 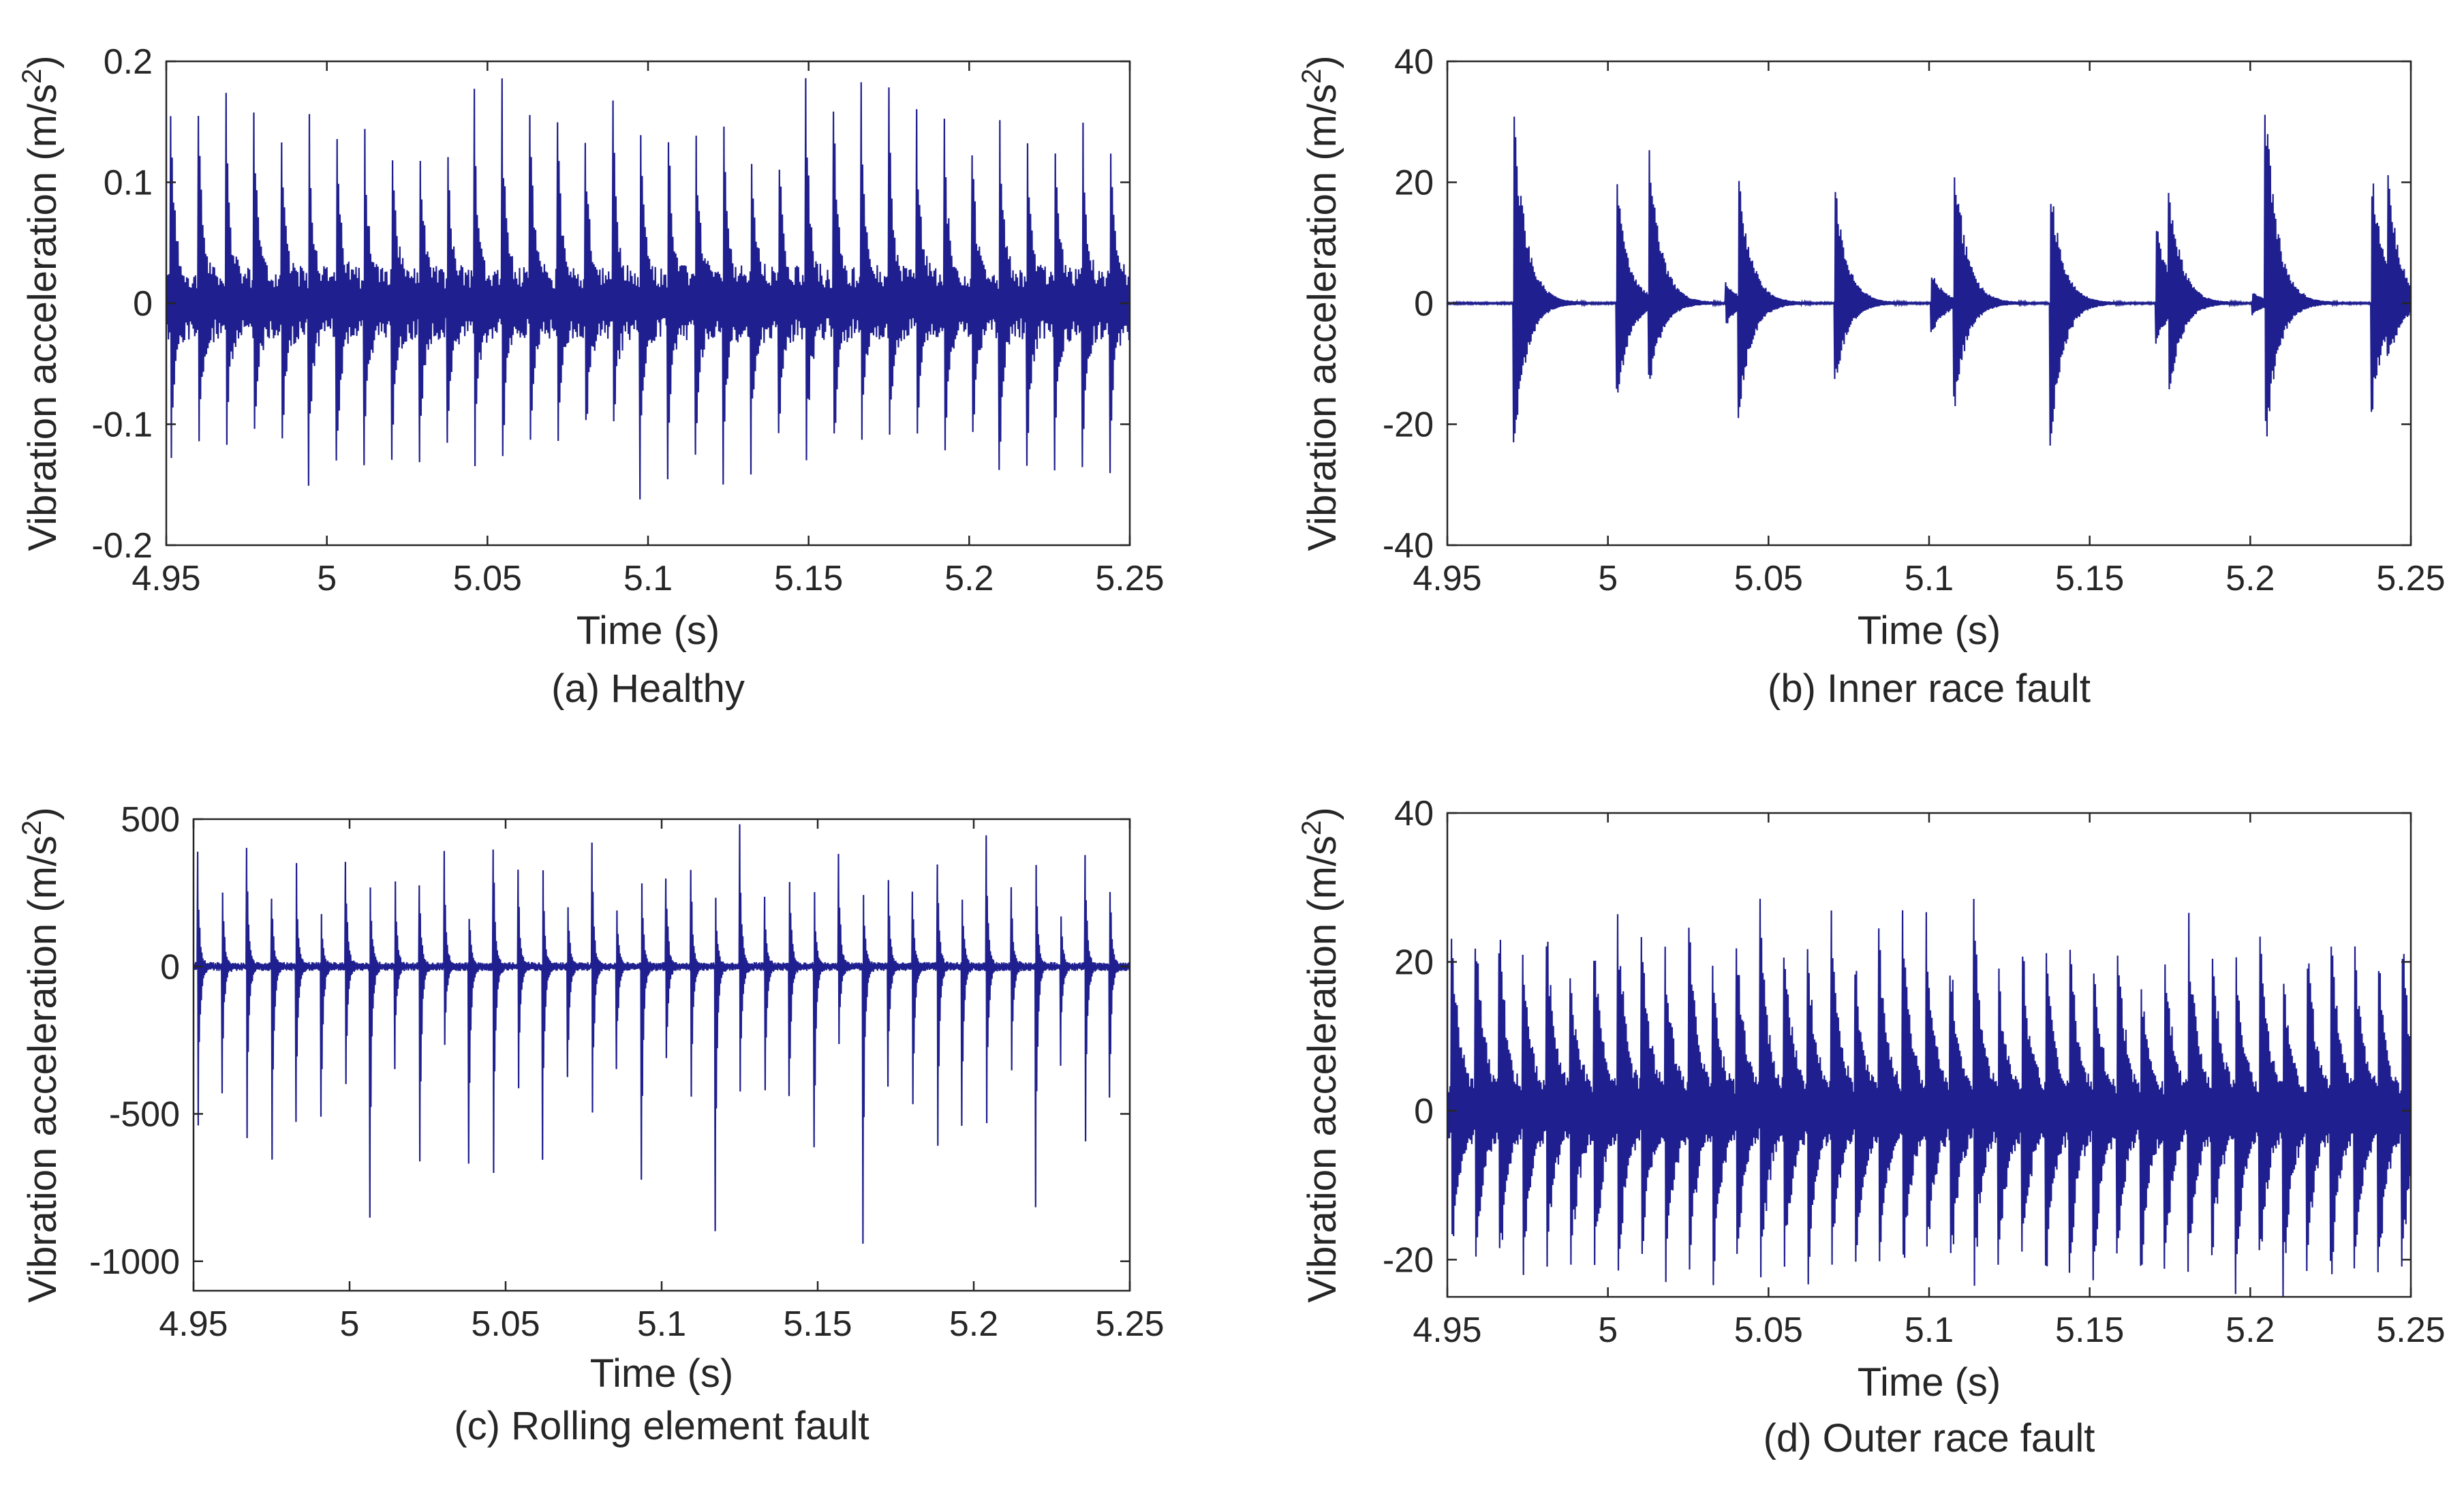 I want to click on y-tick-label: -500, so click(x=144, y=1115).